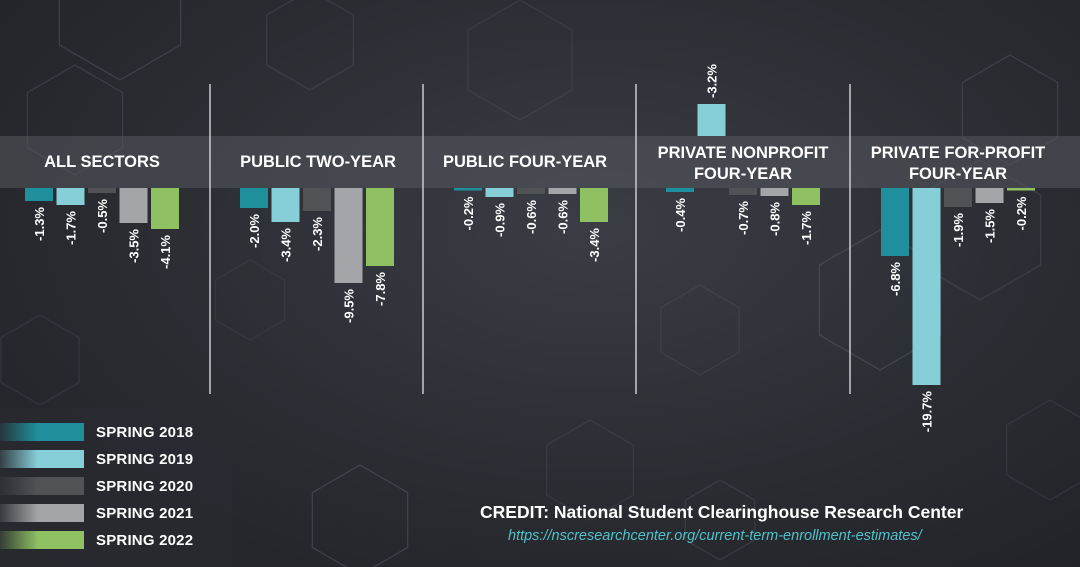 This screenshot has width=1080, height=567. I want to click on value-label: -0.4%, so click(680, 215).